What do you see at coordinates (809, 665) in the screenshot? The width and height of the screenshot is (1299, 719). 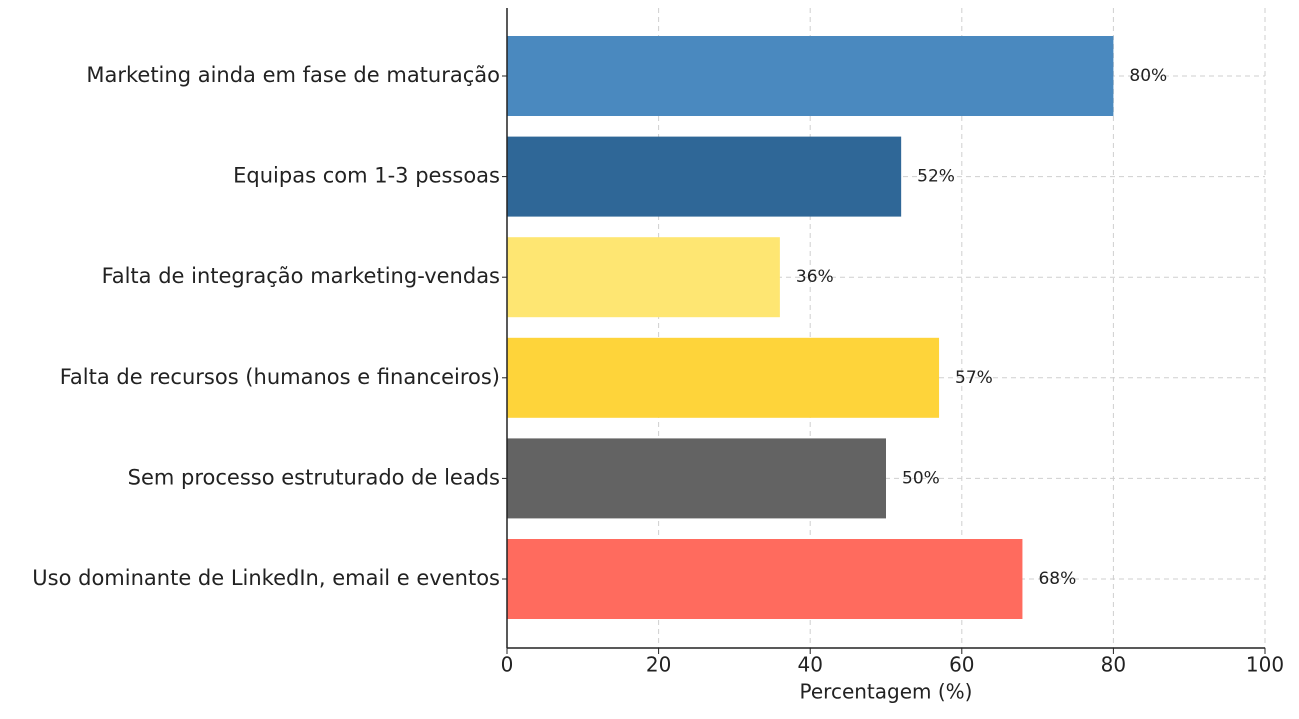 I see `x-tick-label: 40` at bounding box center [809, 665].